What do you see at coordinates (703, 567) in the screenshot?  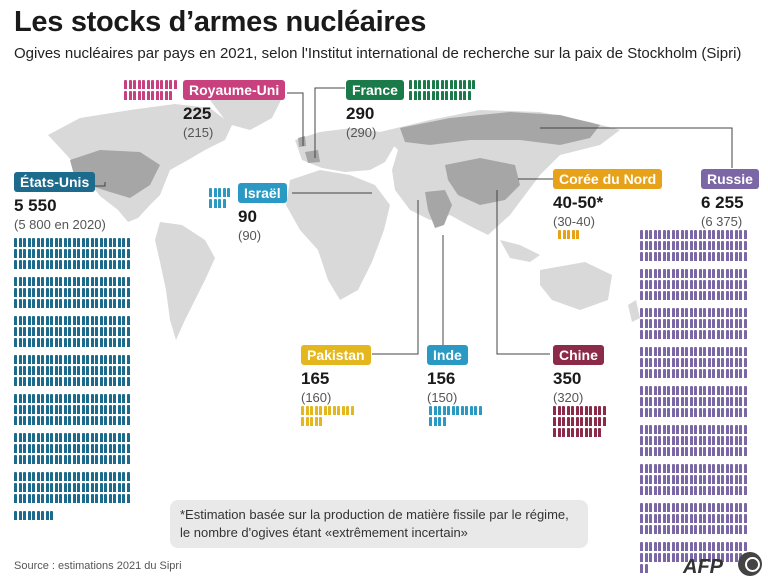 I see `afp-logo: AFP` at bounding box center [703, 567].